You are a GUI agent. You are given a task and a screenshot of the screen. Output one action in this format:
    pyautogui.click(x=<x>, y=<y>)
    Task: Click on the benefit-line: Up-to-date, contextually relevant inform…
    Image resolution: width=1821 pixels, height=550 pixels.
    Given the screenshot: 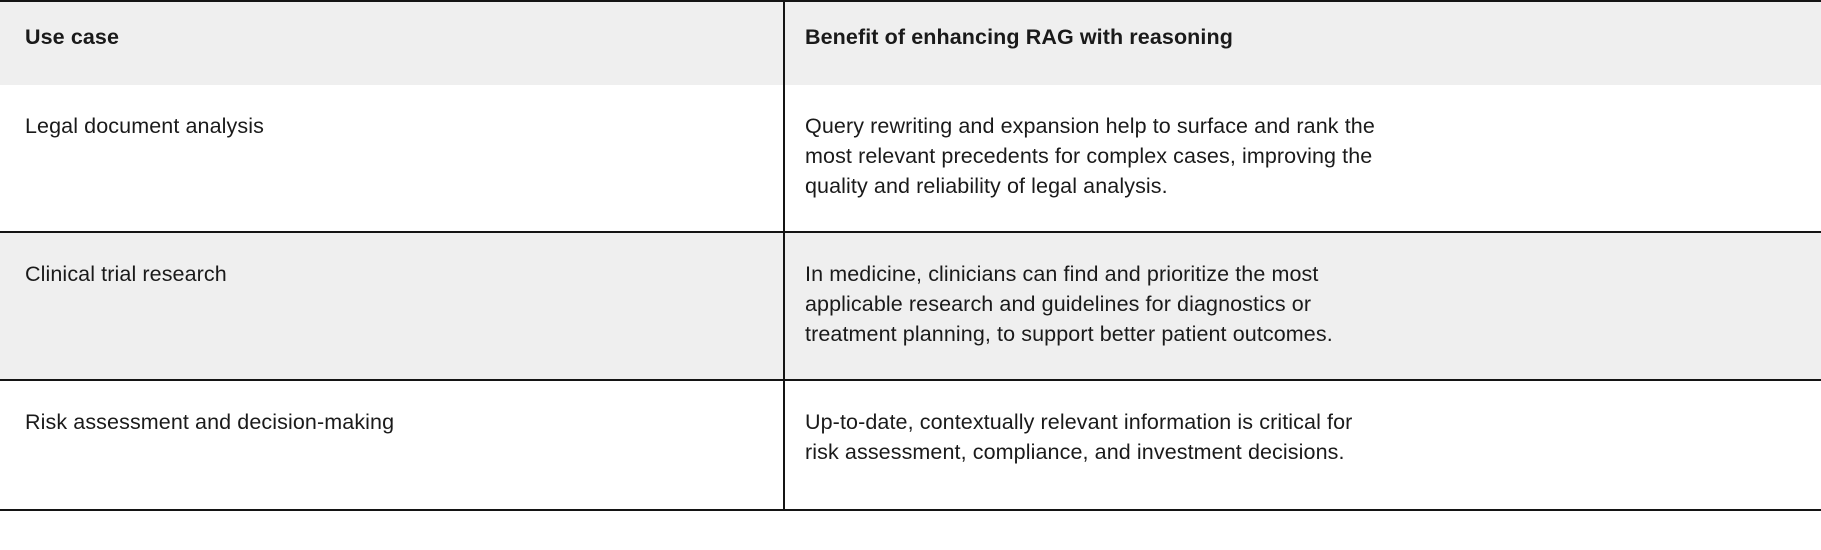 What is the action you would take?
    pyautogui.click(x=1079, y=422)
    